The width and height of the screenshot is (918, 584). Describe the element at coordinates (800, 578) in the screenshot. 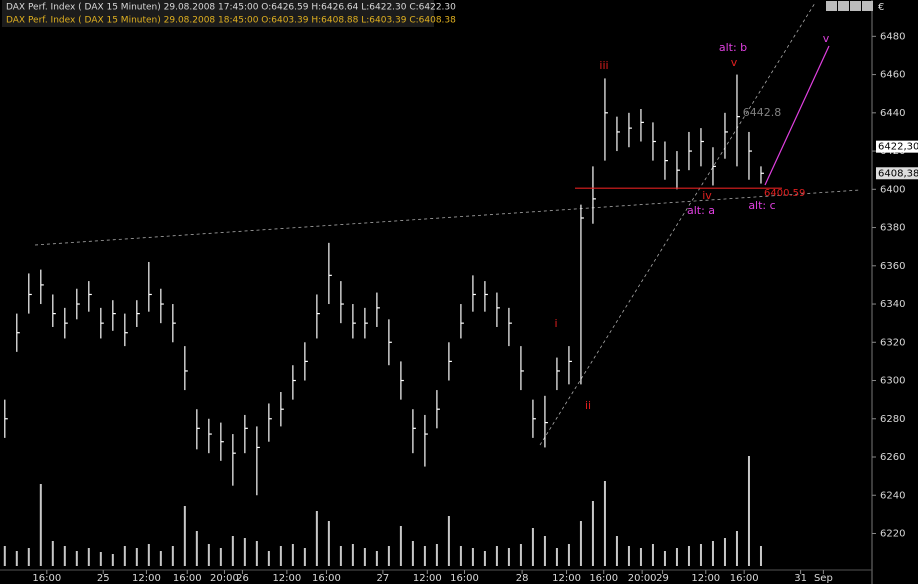

I see `x-tick-label: 31` at that location.